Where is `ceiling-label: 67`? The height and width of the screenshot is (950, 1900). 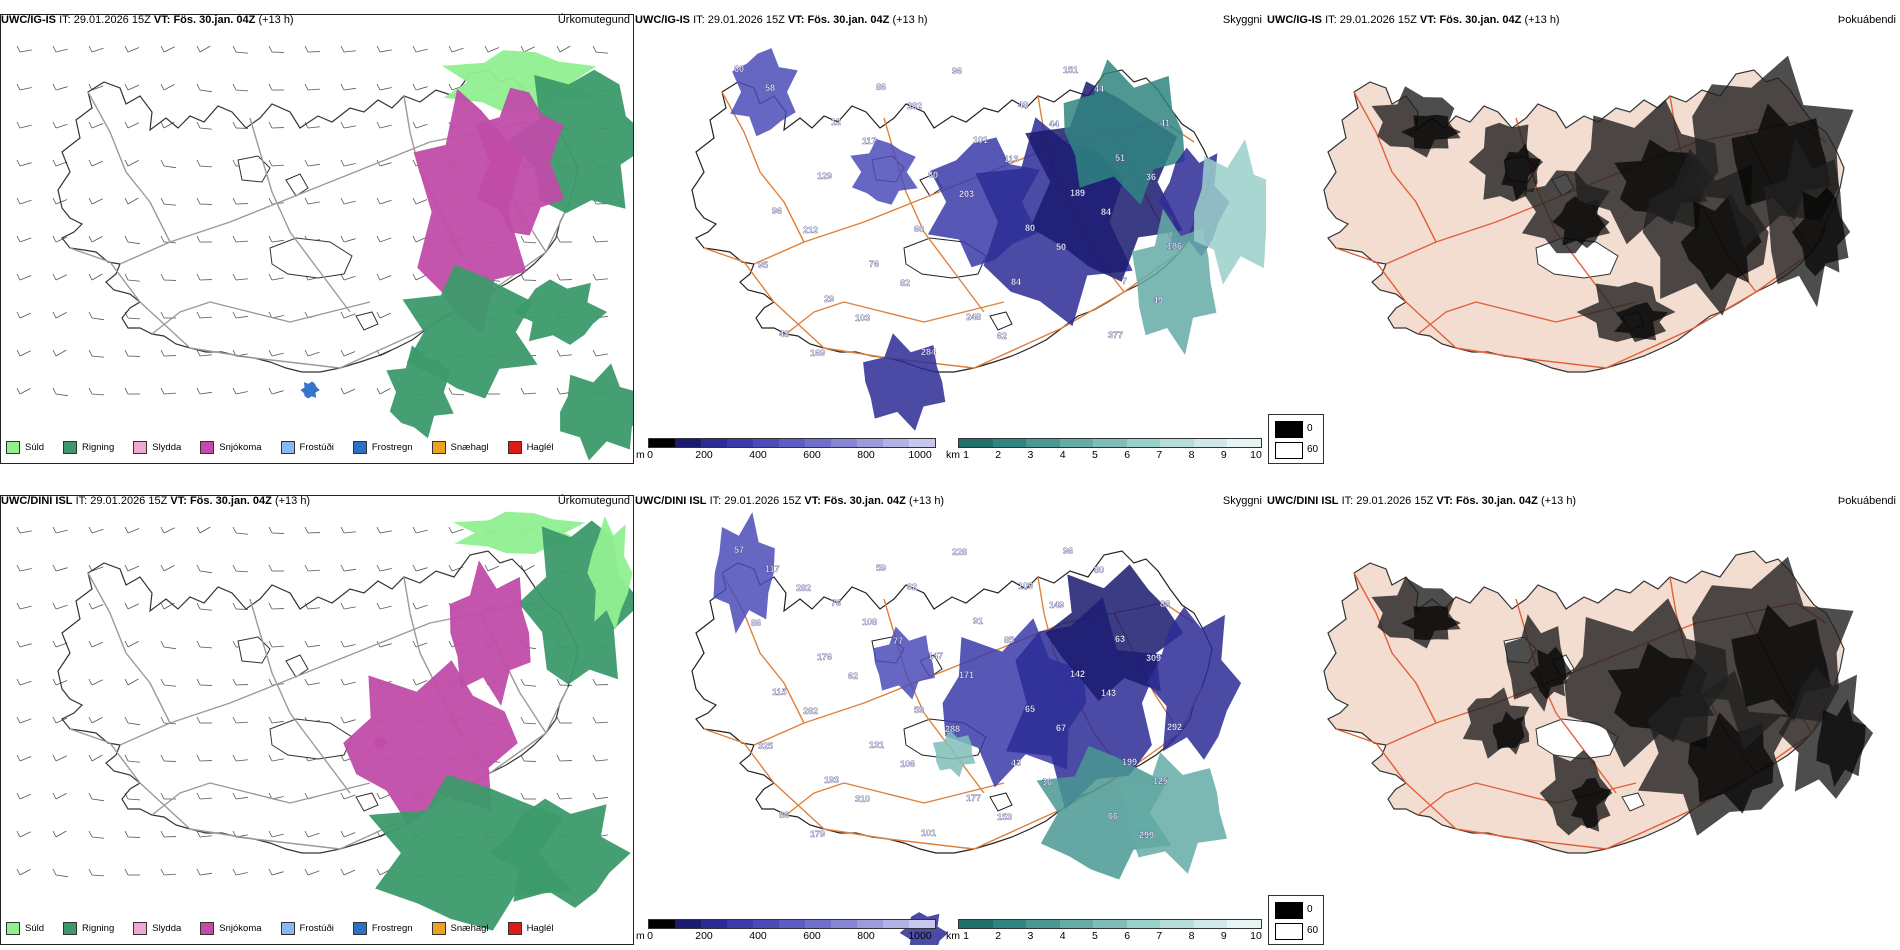 ceiling-label: 67 is located at coordinates (1061, 728).